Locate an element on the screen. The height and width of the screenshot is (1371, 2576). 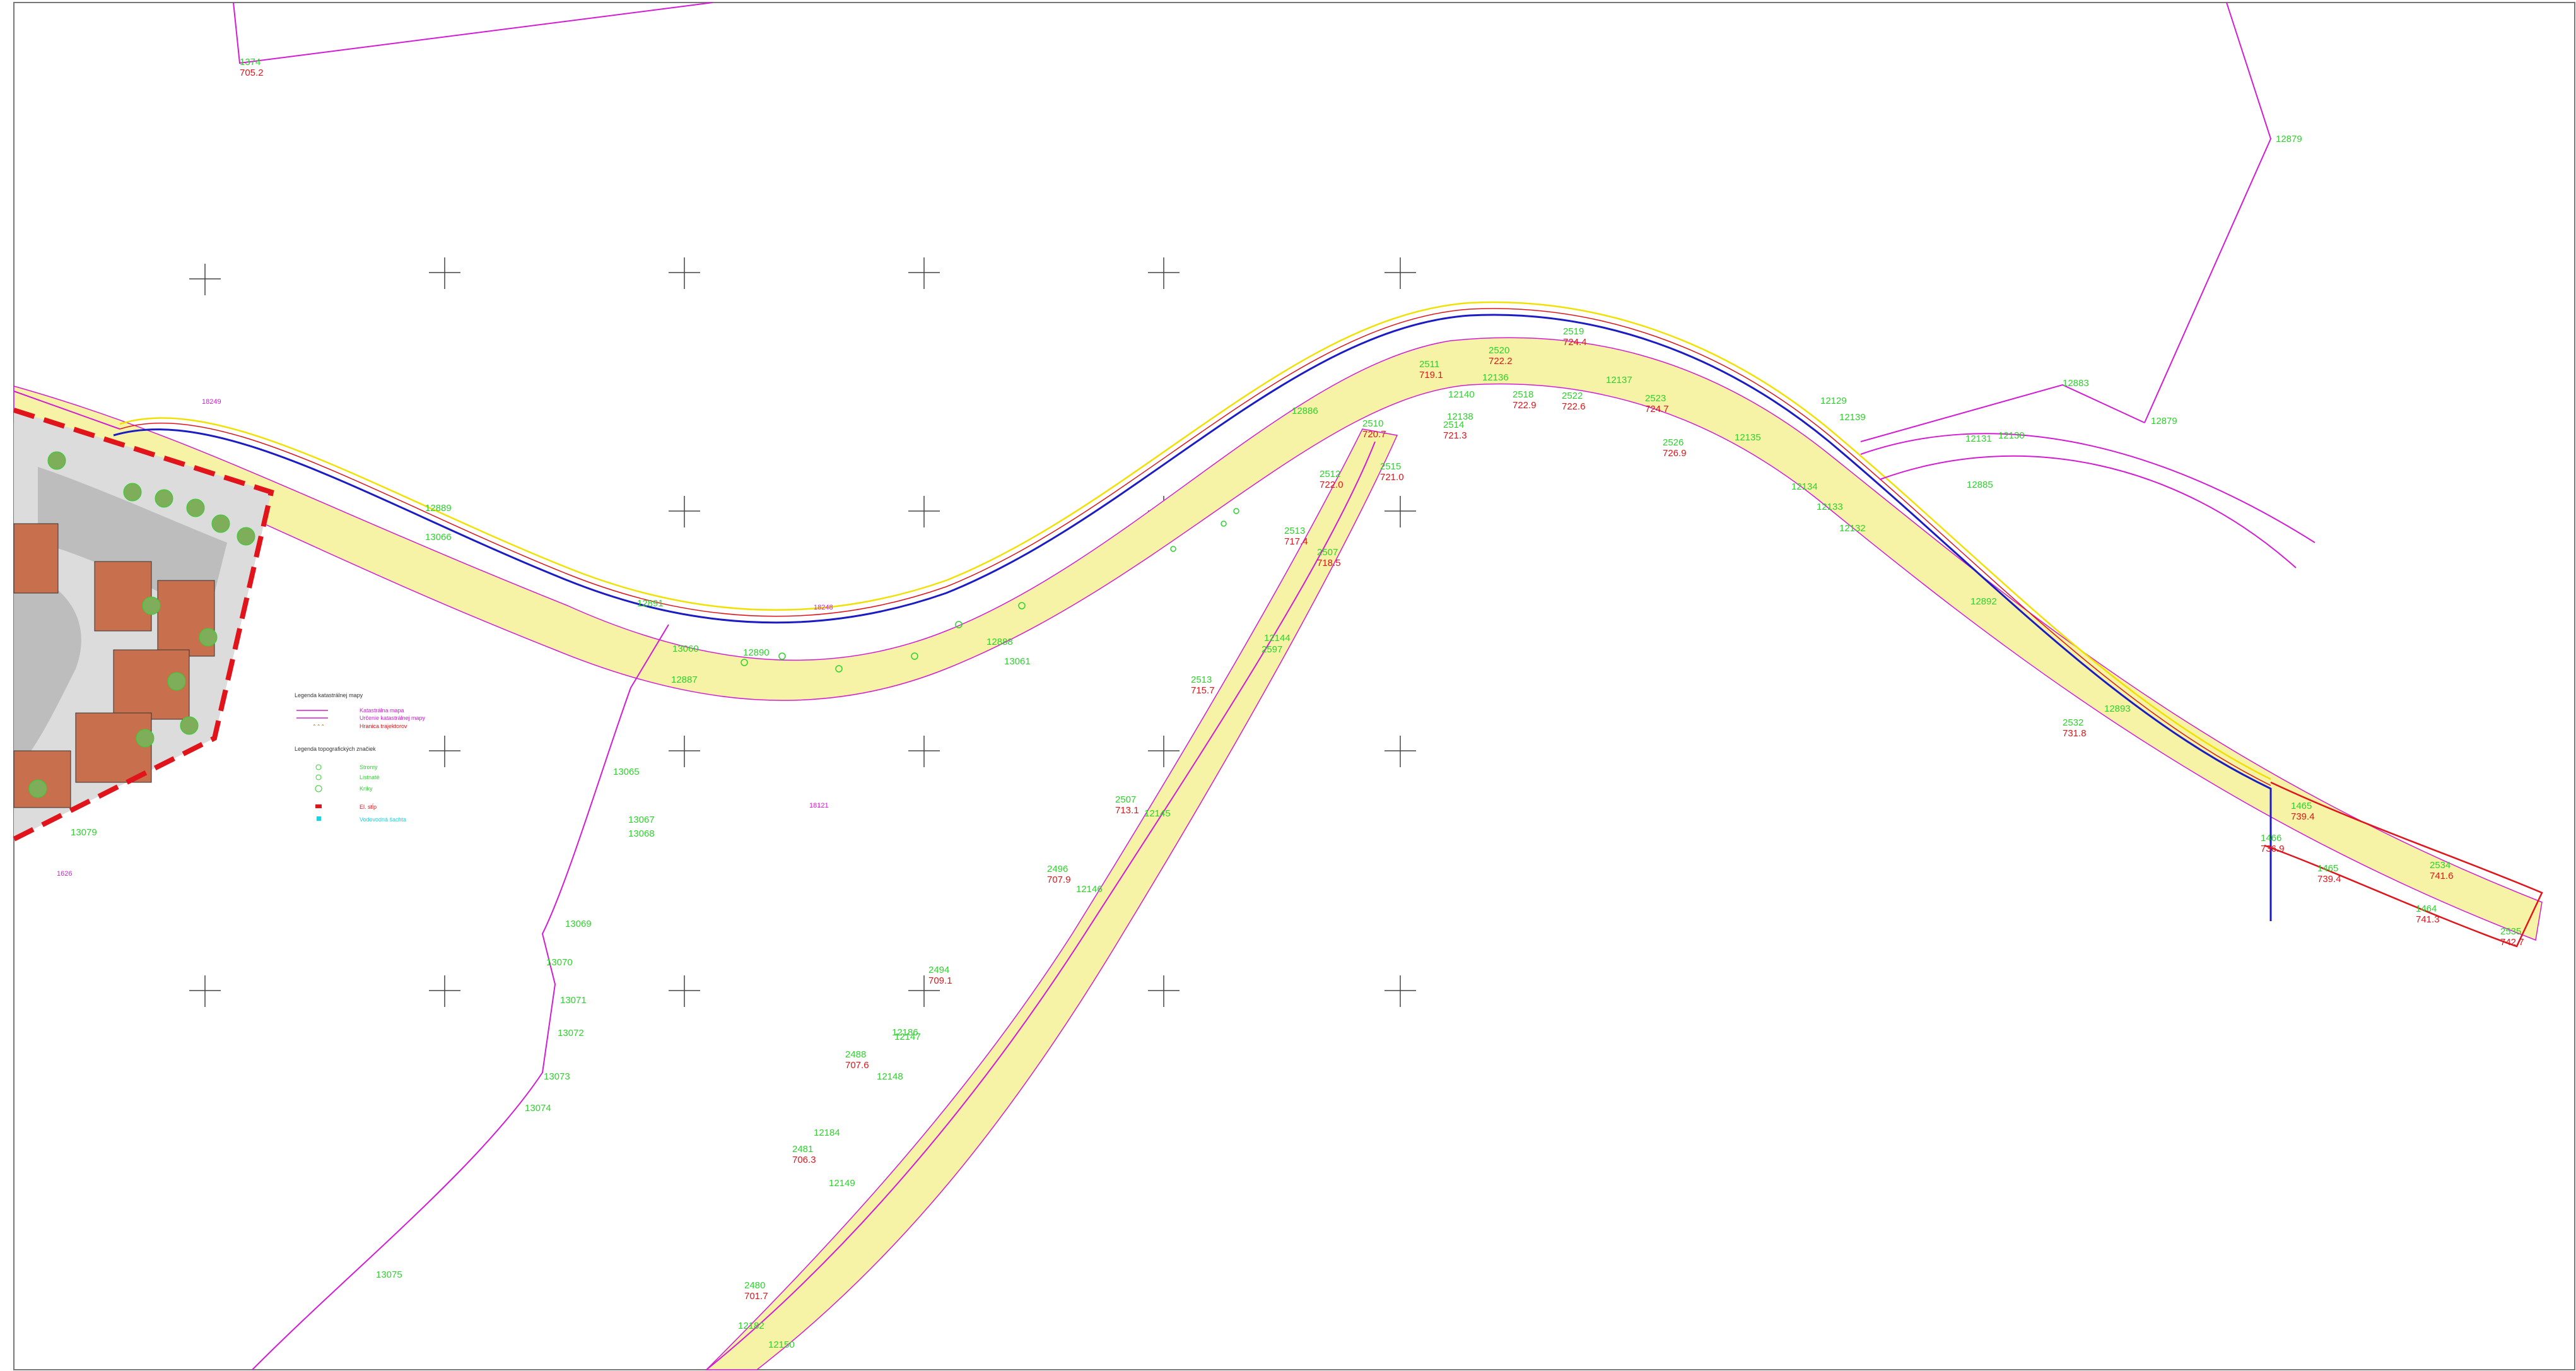
tree-symbols is located at coordinates (990, 590).